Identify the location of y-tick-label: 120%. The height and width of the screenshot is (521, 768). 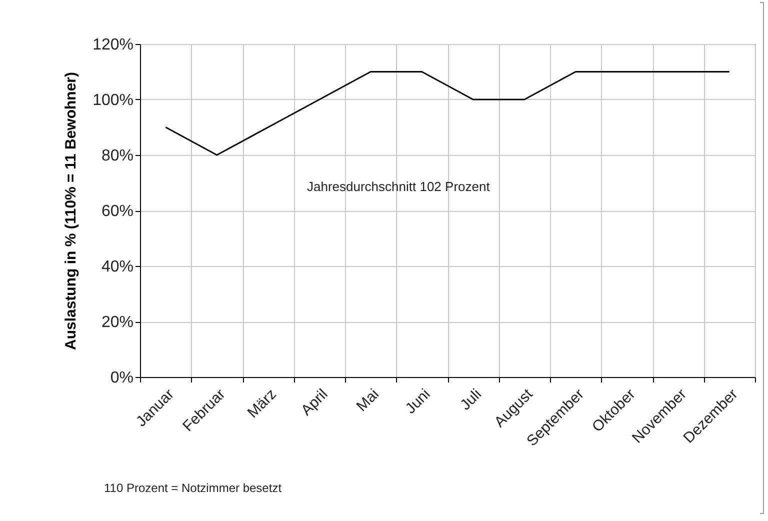
(113, 45).